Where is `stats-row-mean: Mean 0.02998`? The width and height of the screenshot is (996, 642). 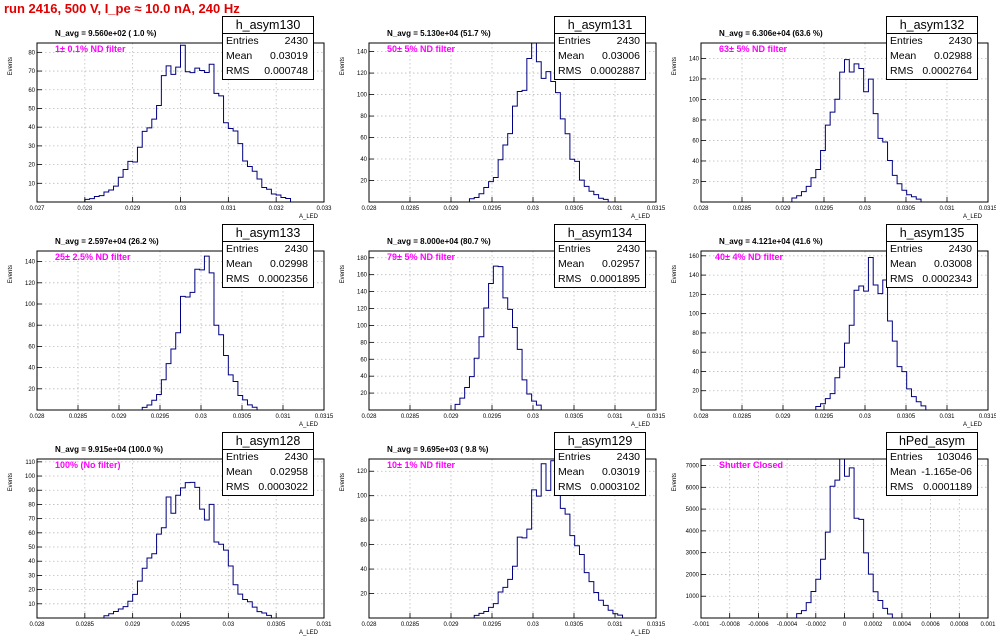 stats-row-mean: Mean 0.02998 is located at coordinates (268, 264).